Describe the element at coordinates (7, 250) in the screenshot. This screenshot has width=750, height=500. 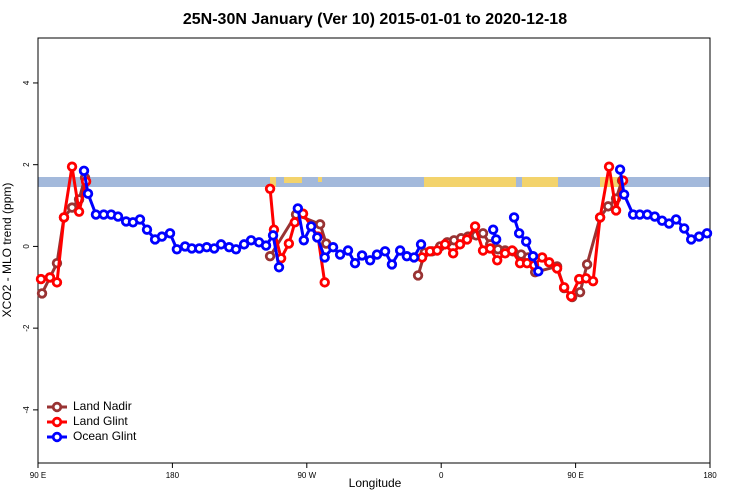
I see `y-axis-label: XCO2 - MLO trend (ppm)` at that location.